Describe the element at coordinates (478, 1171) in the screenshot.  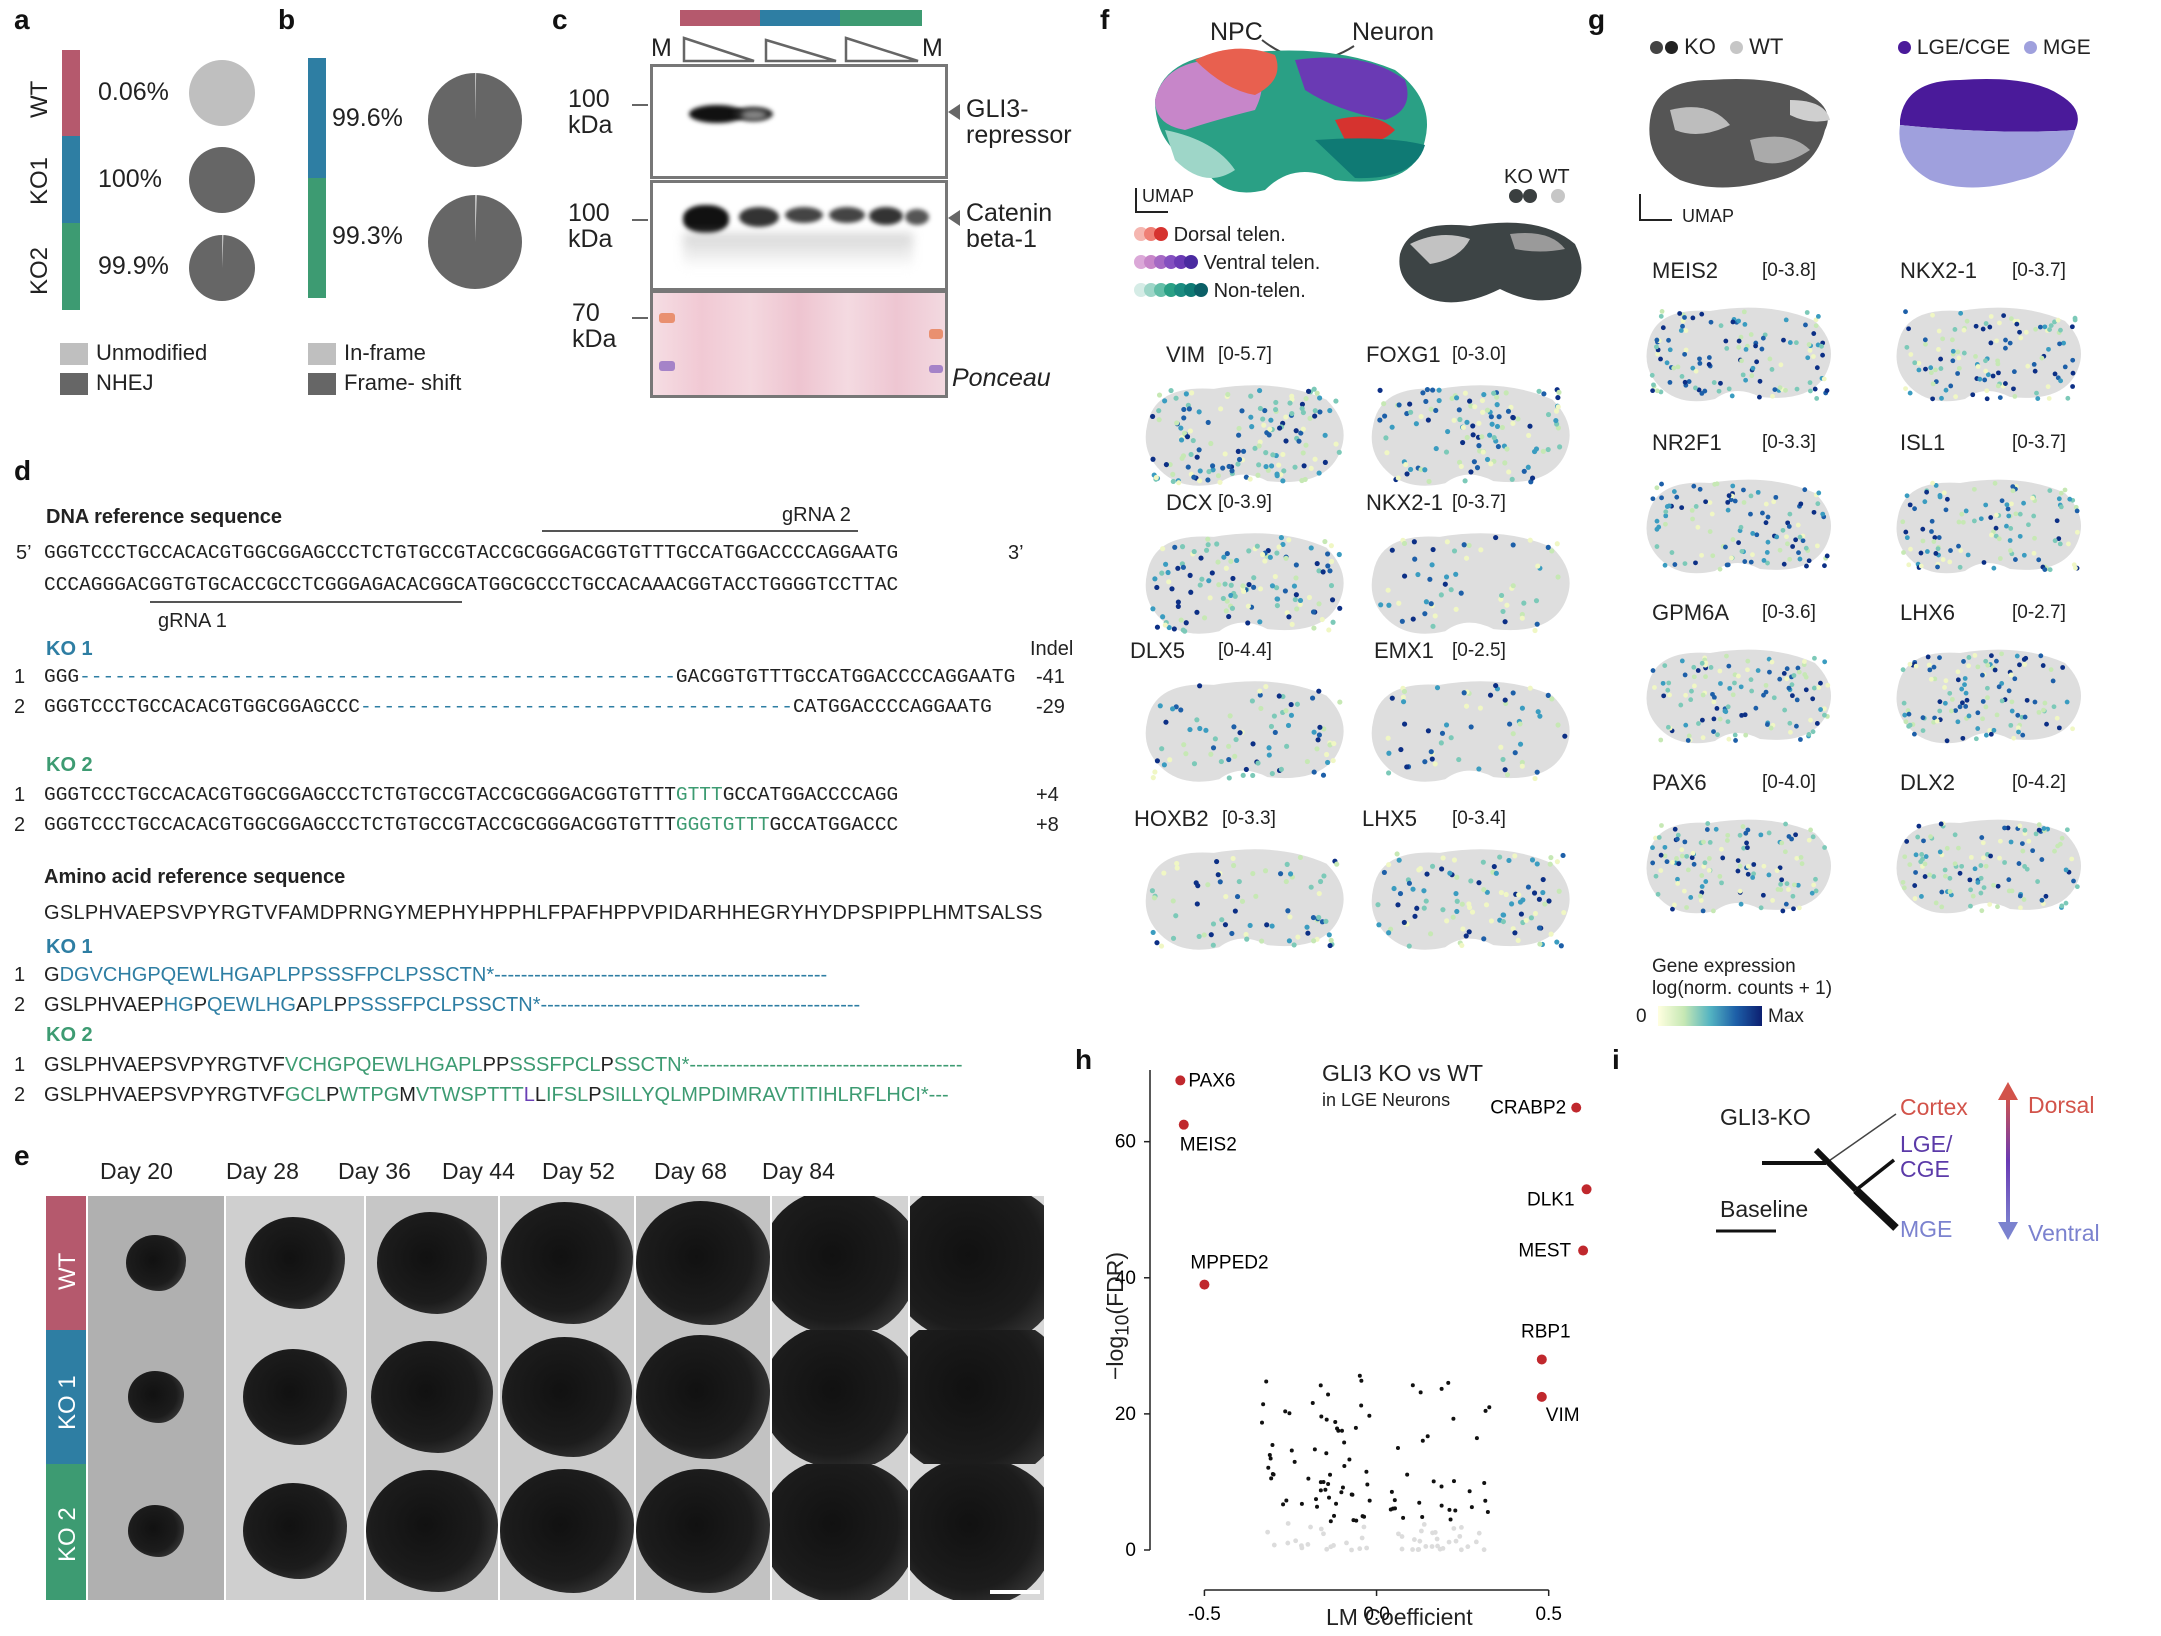
I see `day-label: Day 44` at that location.